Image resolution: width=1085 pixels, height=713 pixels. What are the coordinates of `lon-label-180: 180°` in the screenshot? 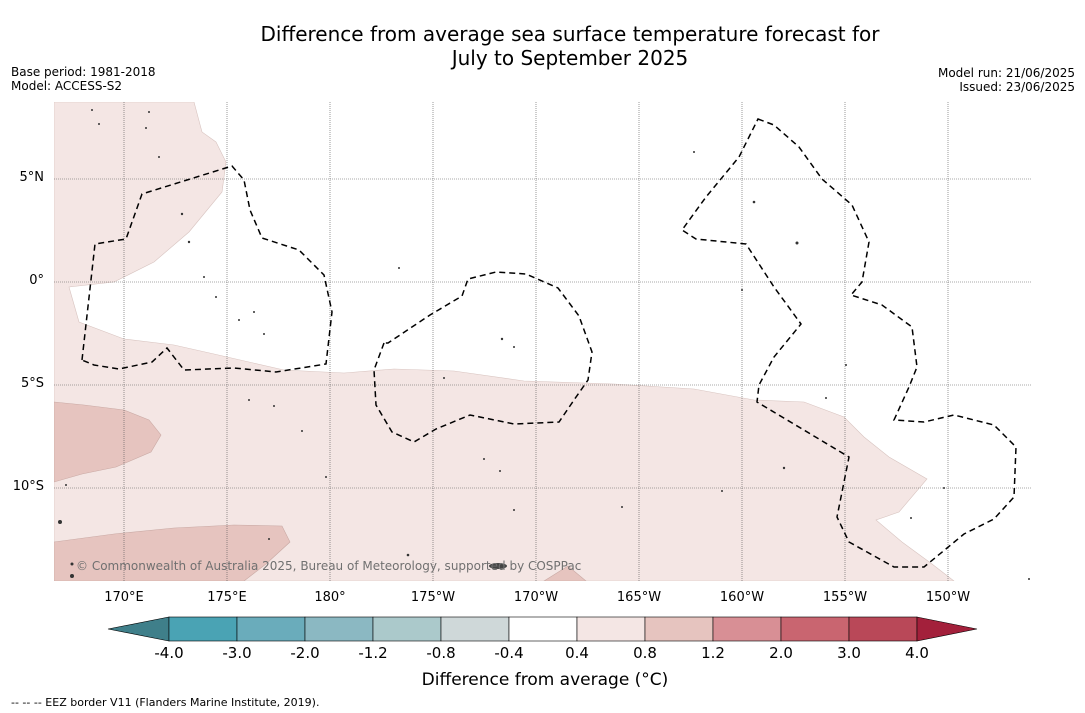 It's located at (330, 597).